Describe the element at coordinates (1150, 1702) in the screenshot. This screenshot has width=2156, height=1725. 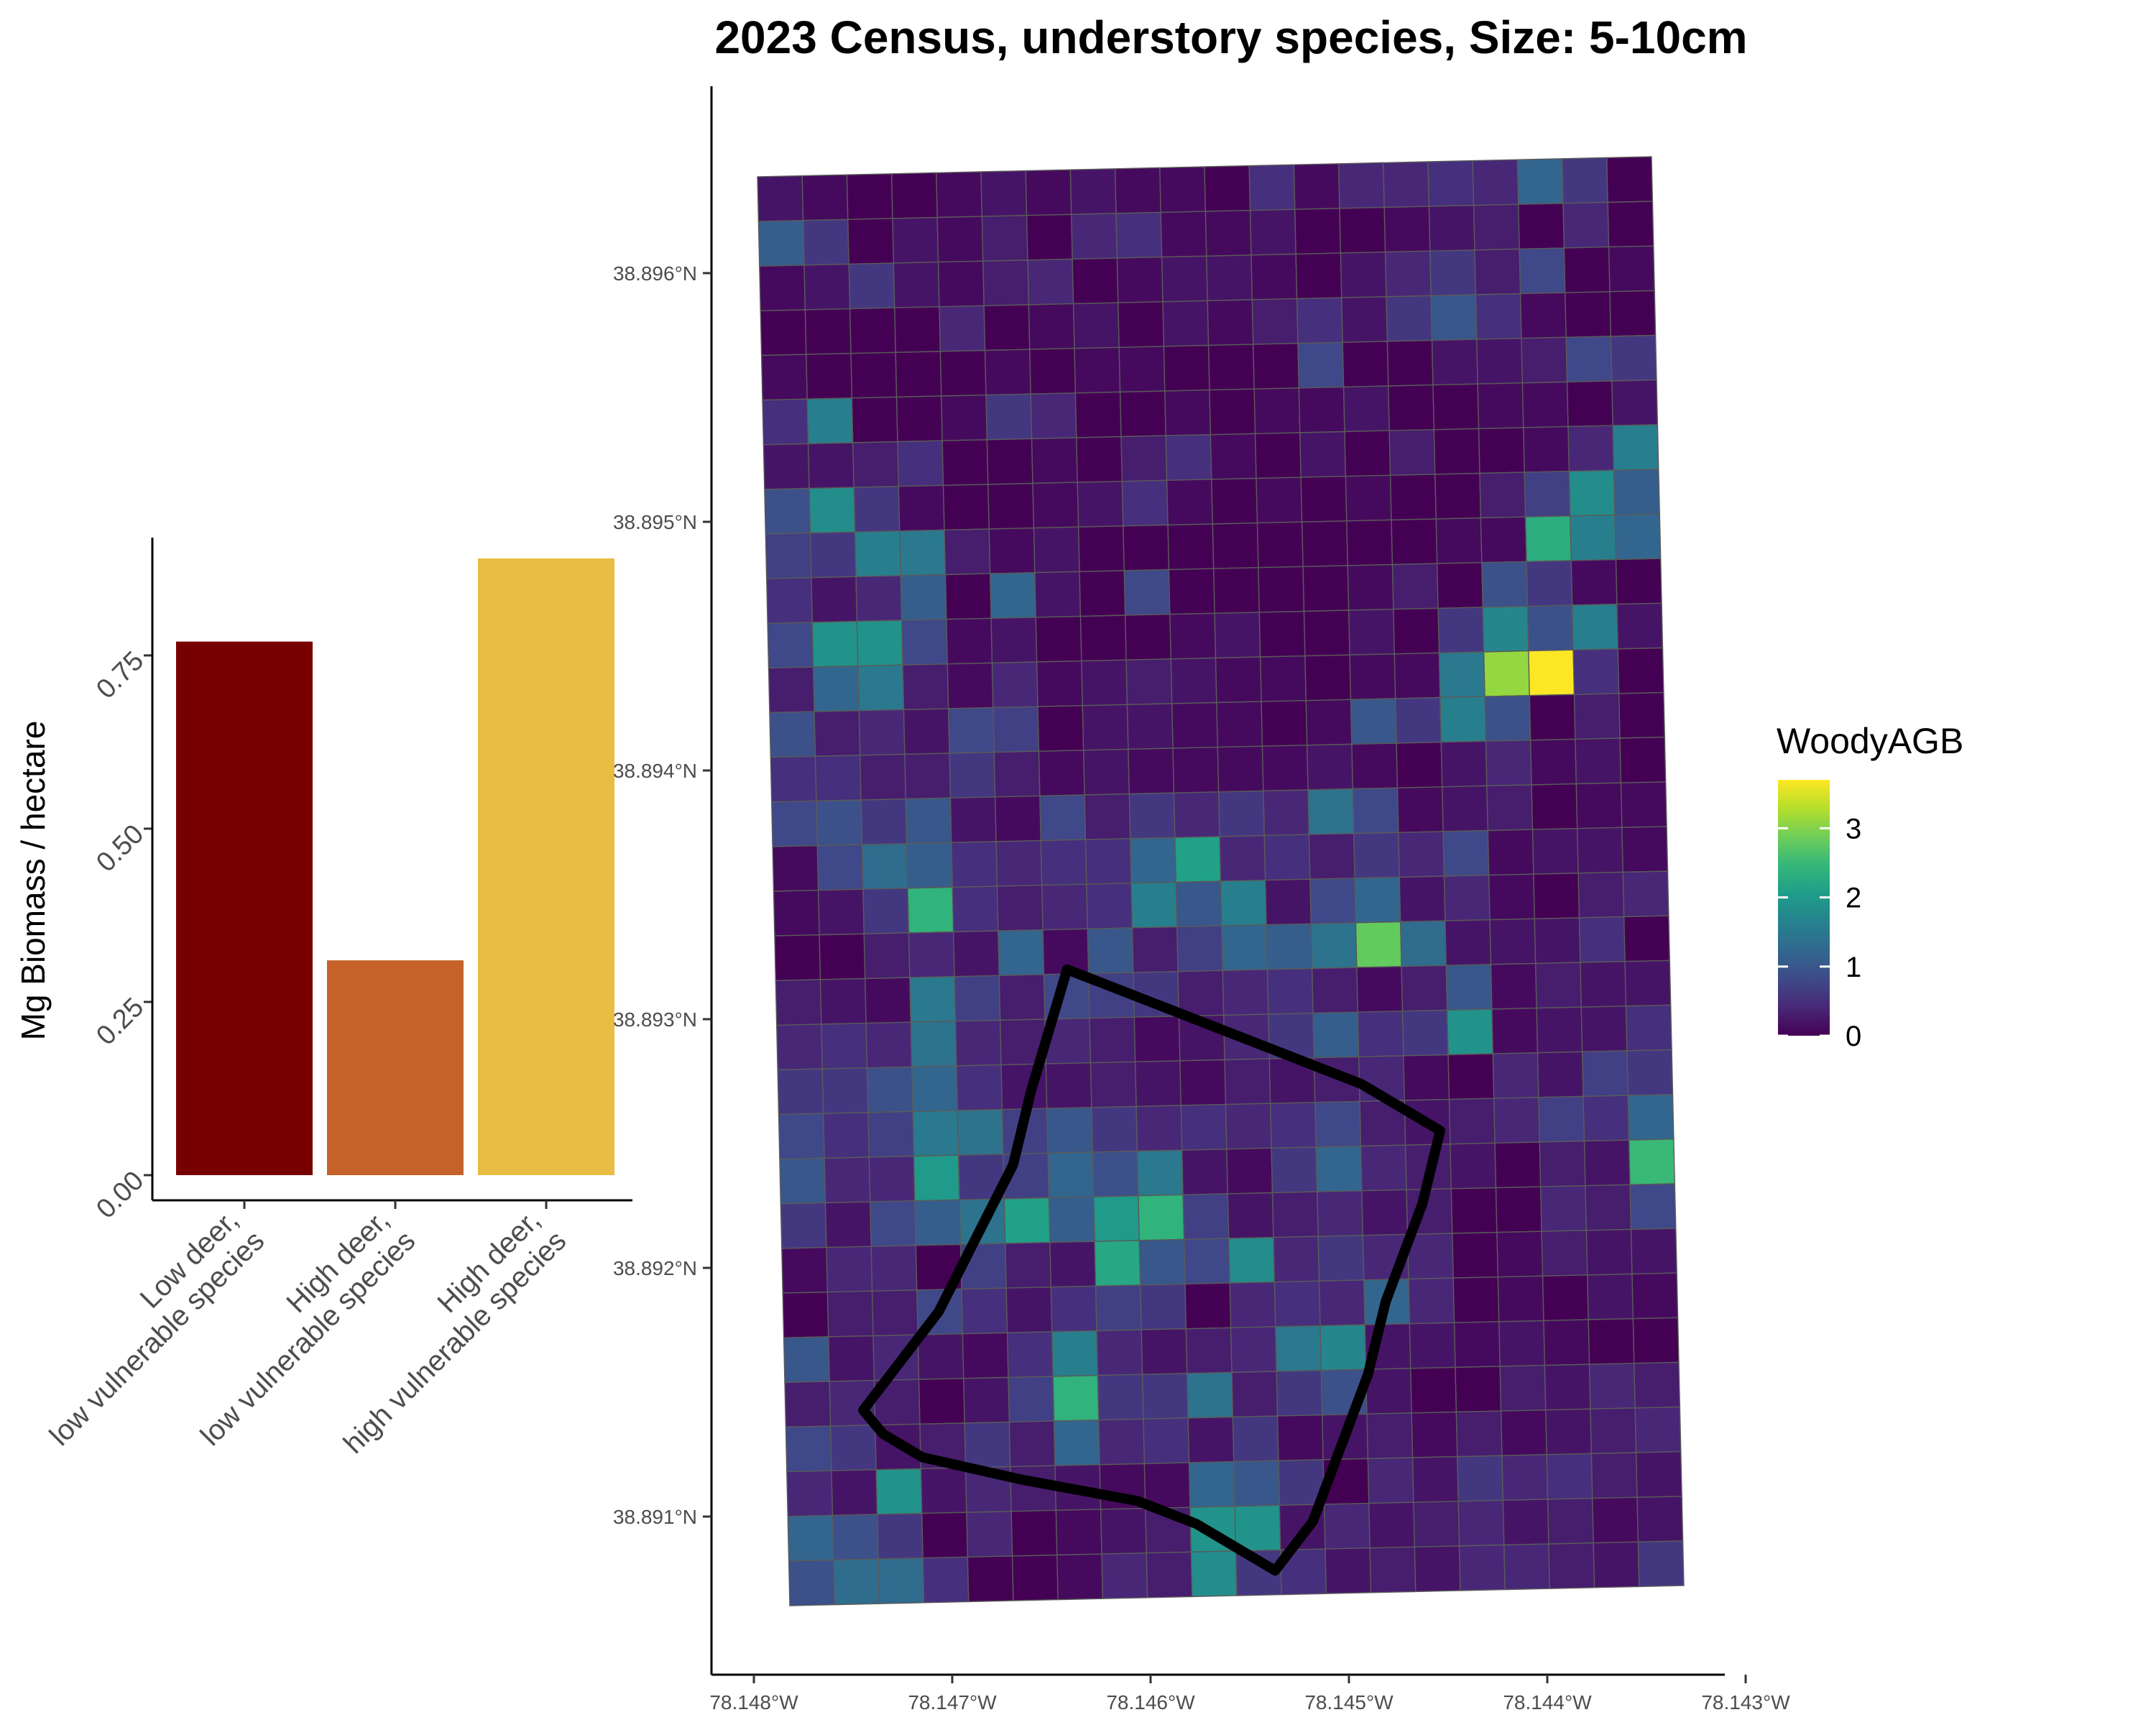
I see `map-x-tick-label: 78.146°W` at that location.